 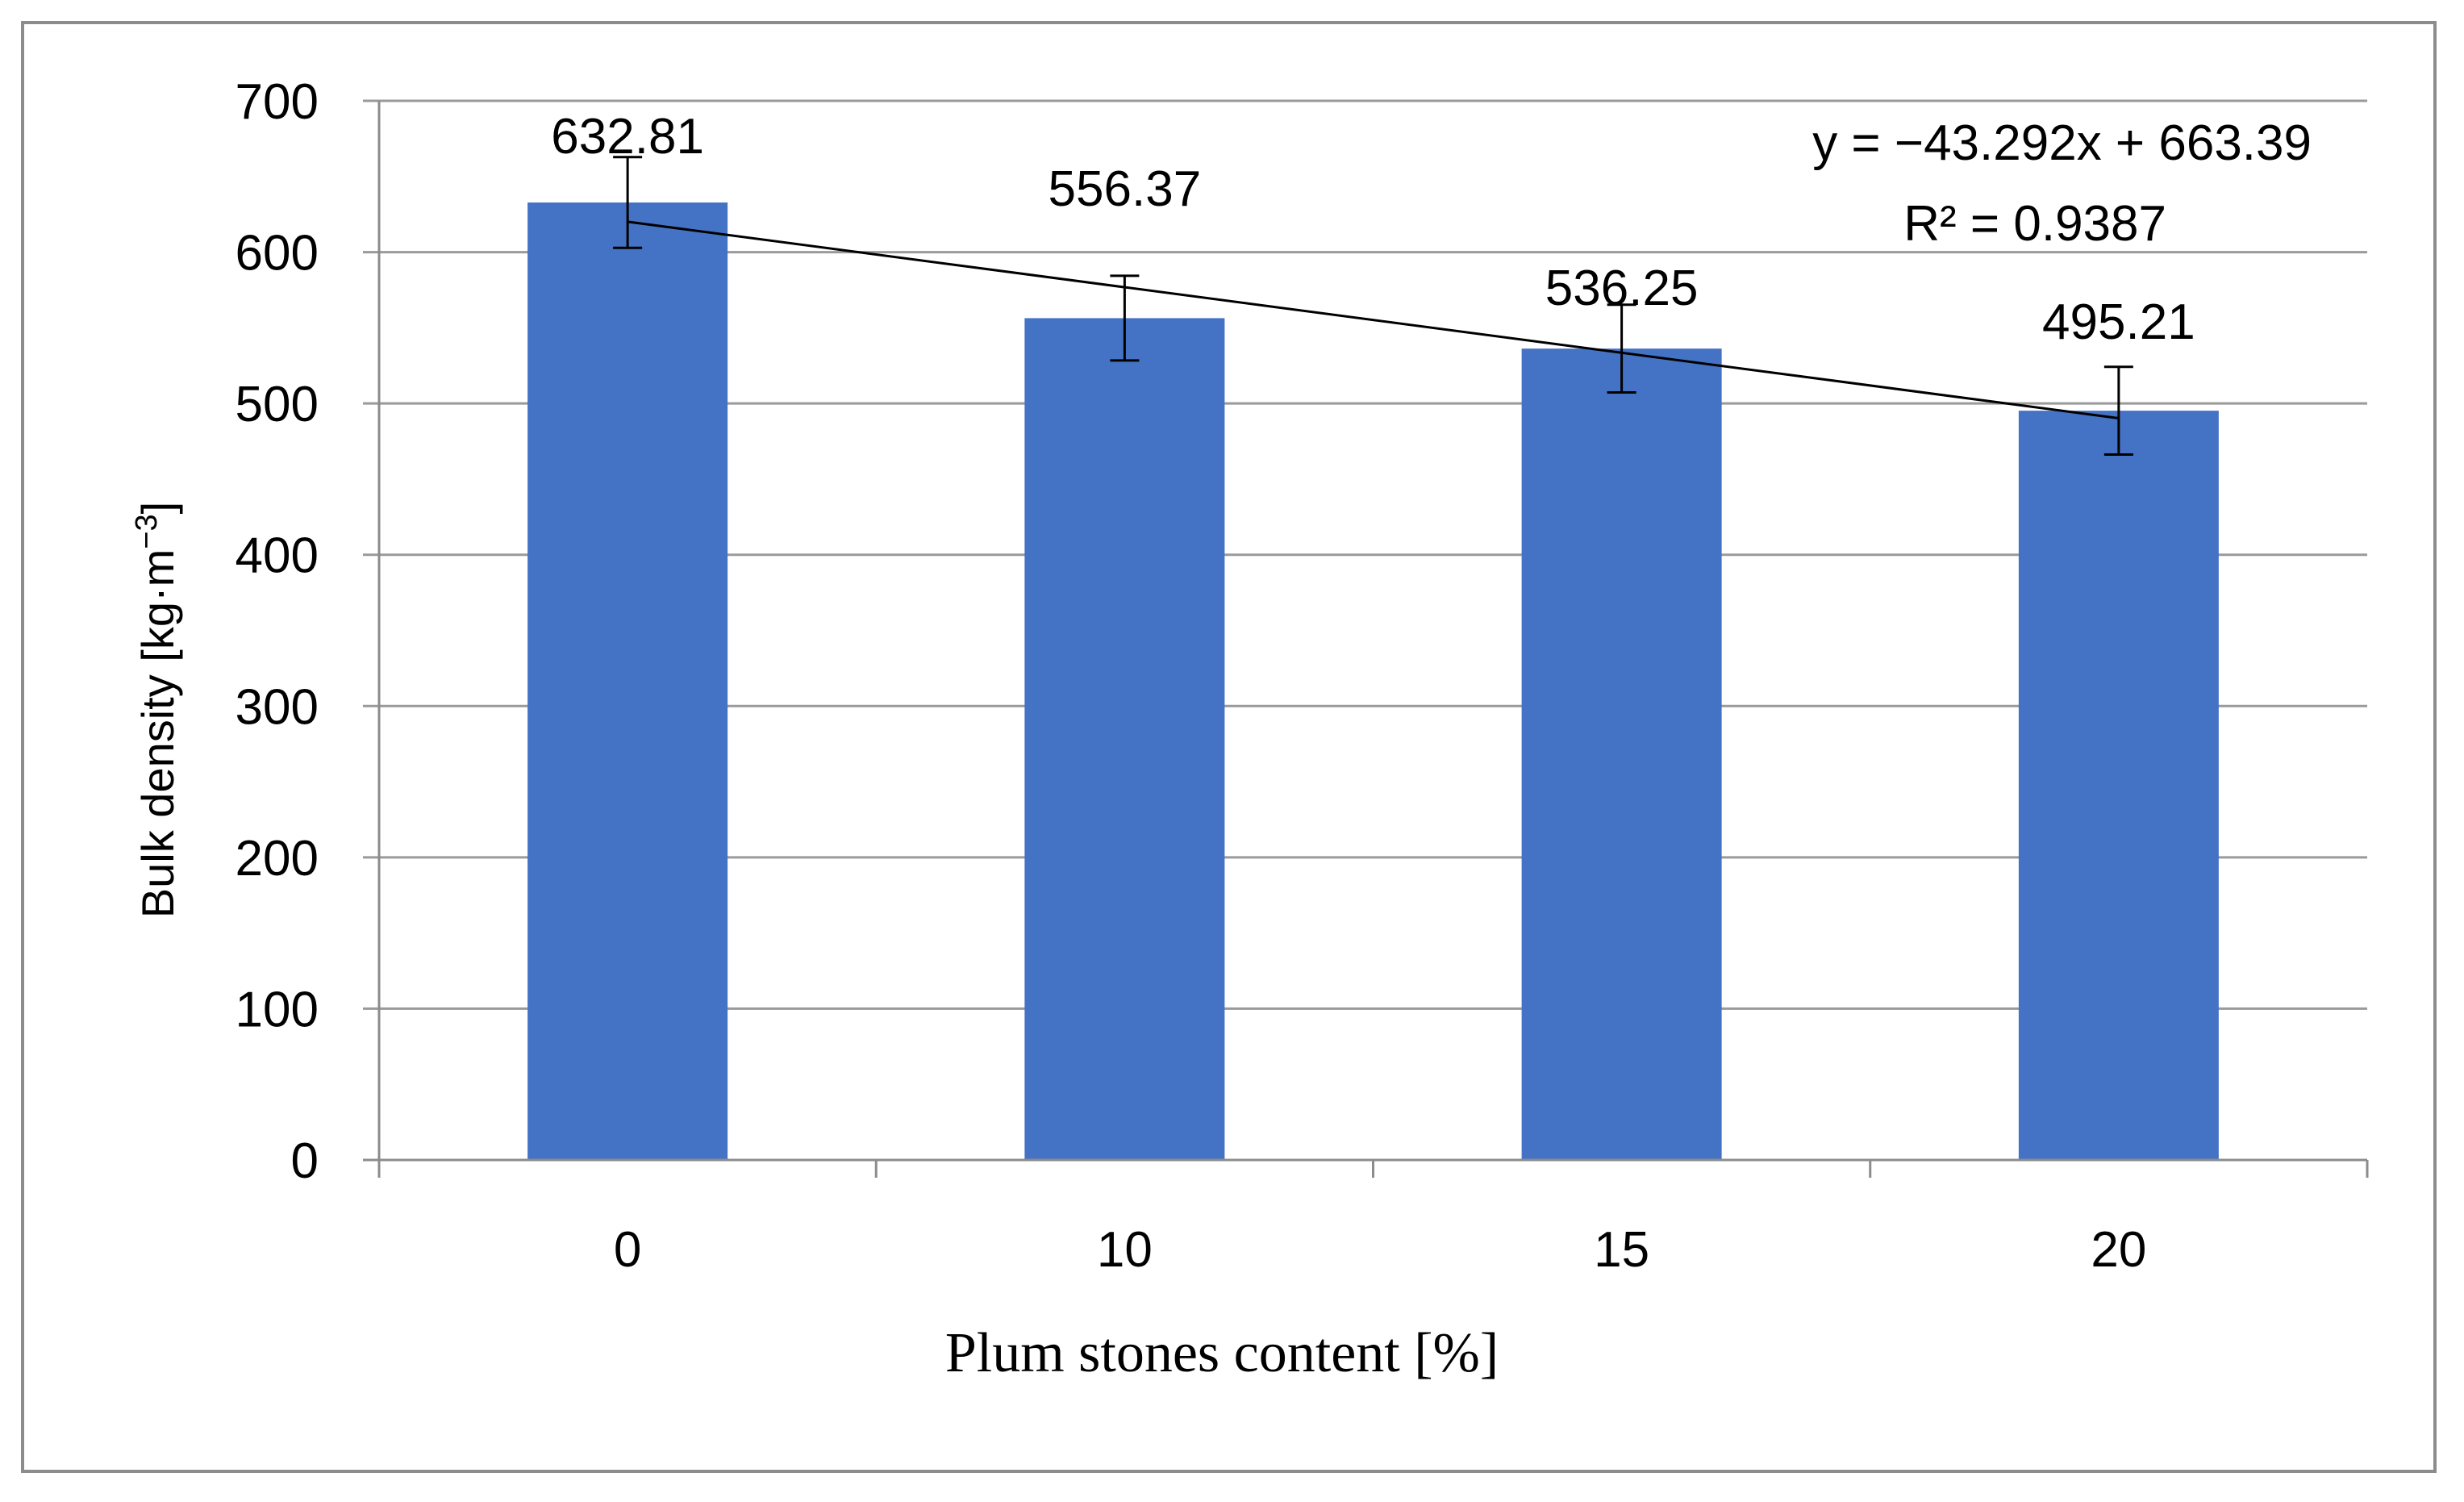 I want to click on y-tick-label: 600, so click(x=277, y=254).